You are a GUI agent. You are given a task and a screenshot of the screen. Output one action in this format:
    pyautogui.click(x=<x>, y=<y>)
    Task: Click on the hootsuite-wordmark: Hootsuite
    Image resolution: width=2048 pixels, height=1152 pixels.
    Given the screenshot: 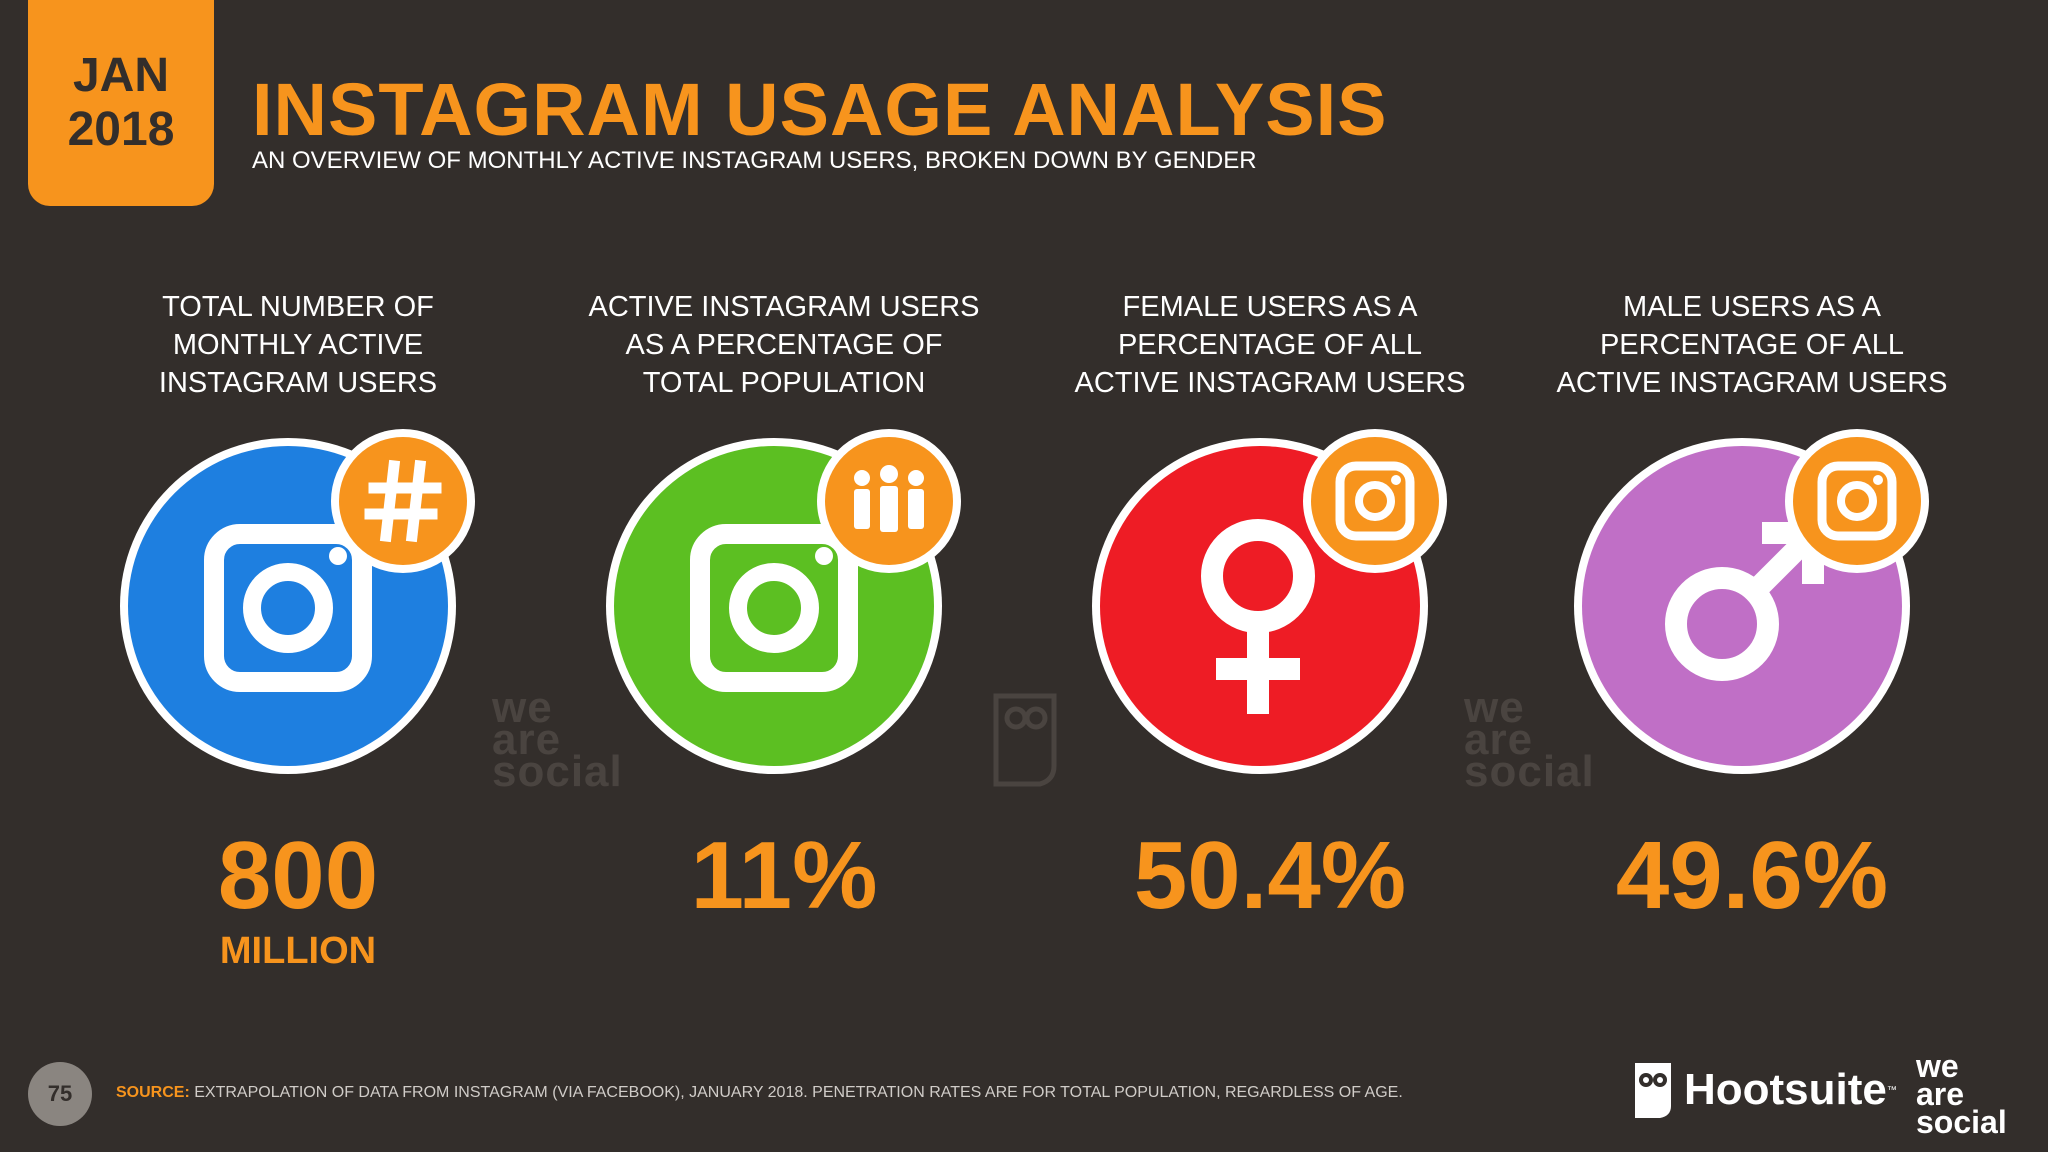 What is the action you would take?
    pyautogui.click(x=1785, y=1089)
    